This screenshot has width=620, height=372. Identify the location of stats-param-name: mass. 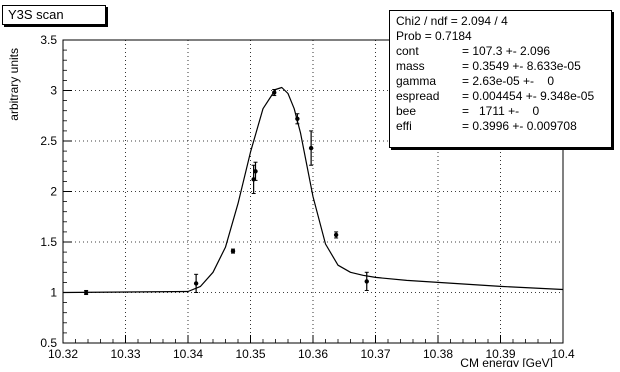
(410, 66).